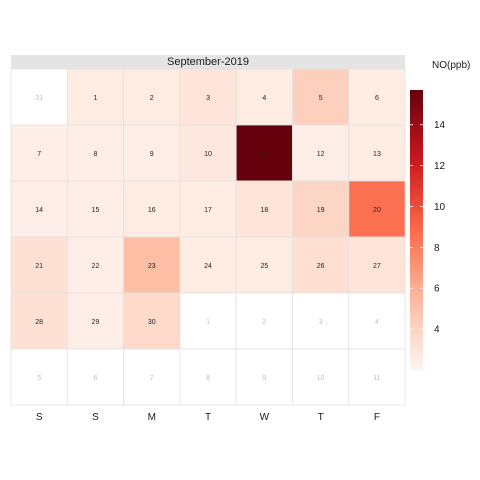 This screenshot has height=480, width=480. I want to click on legend-tick-label: 12, so click(440, 166).